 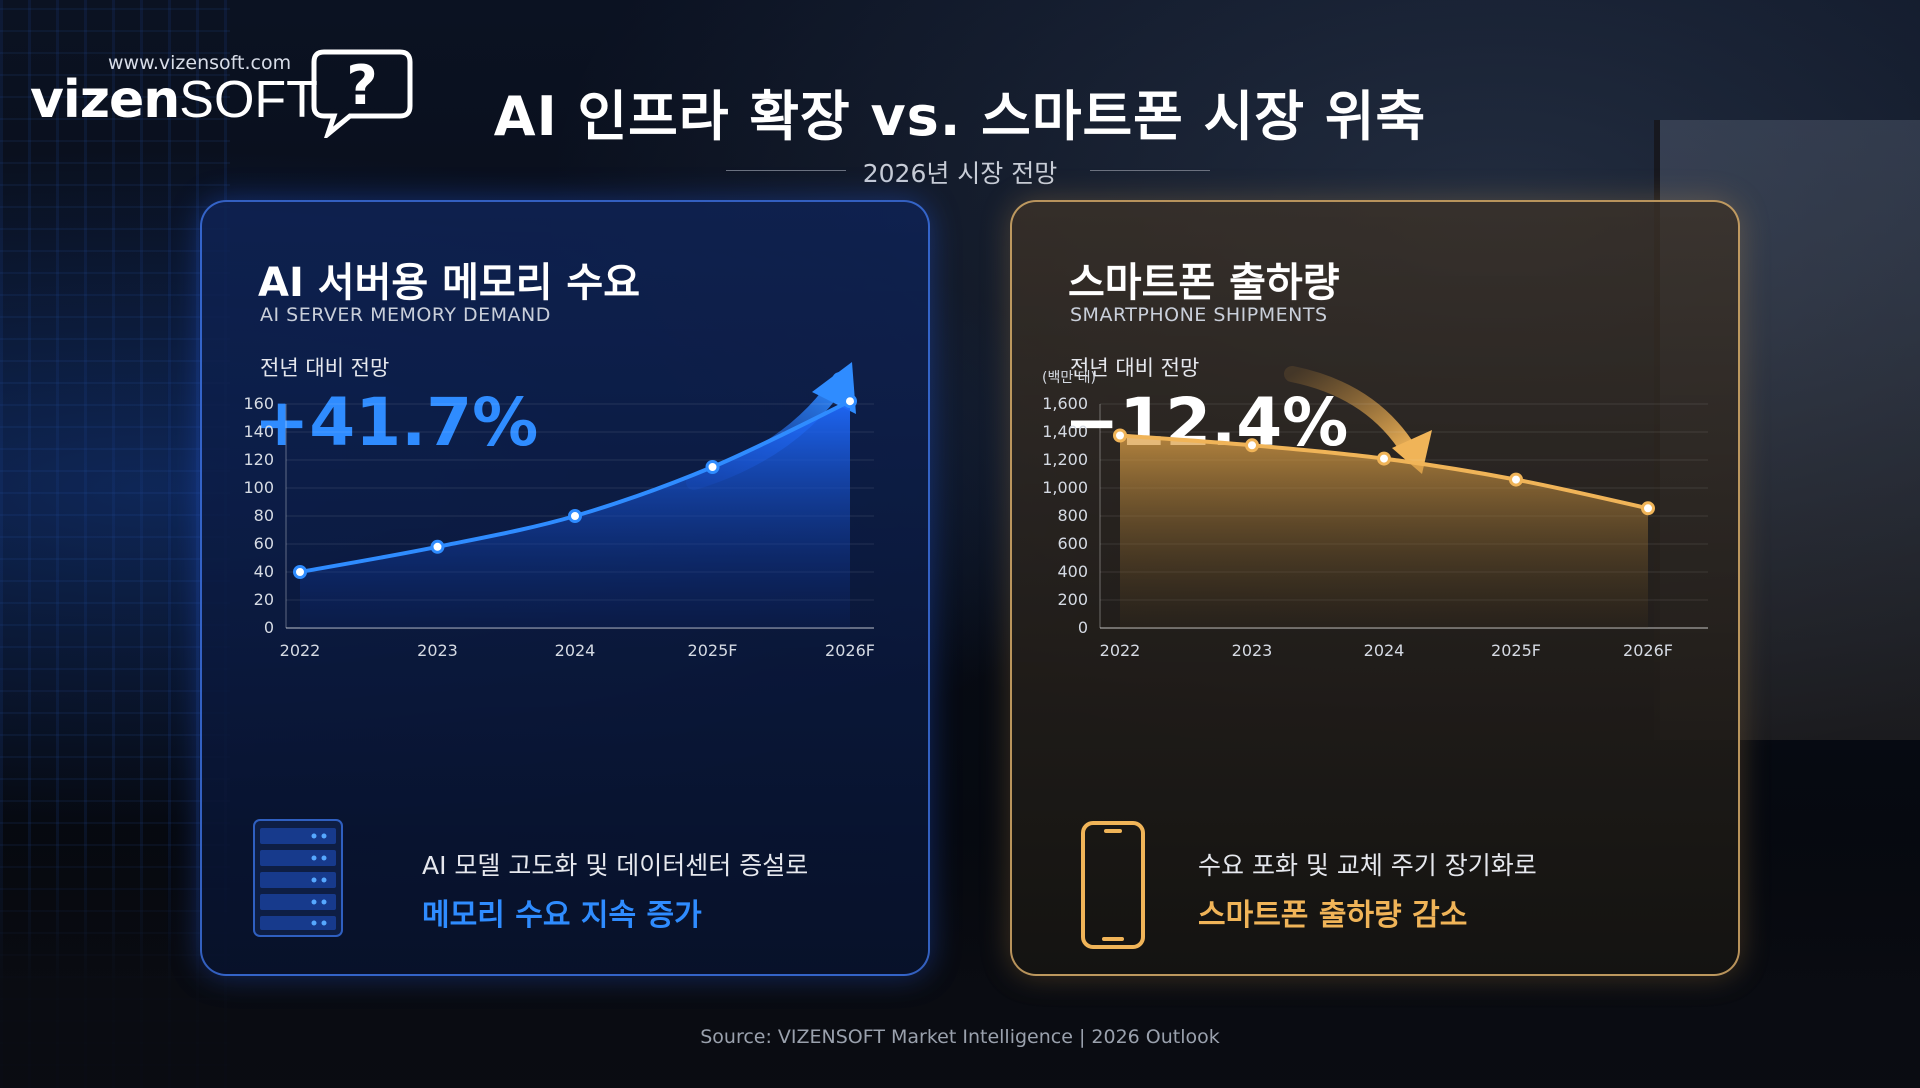 I want to click on y-tick-label: 800, so click(x=1072, y=515).